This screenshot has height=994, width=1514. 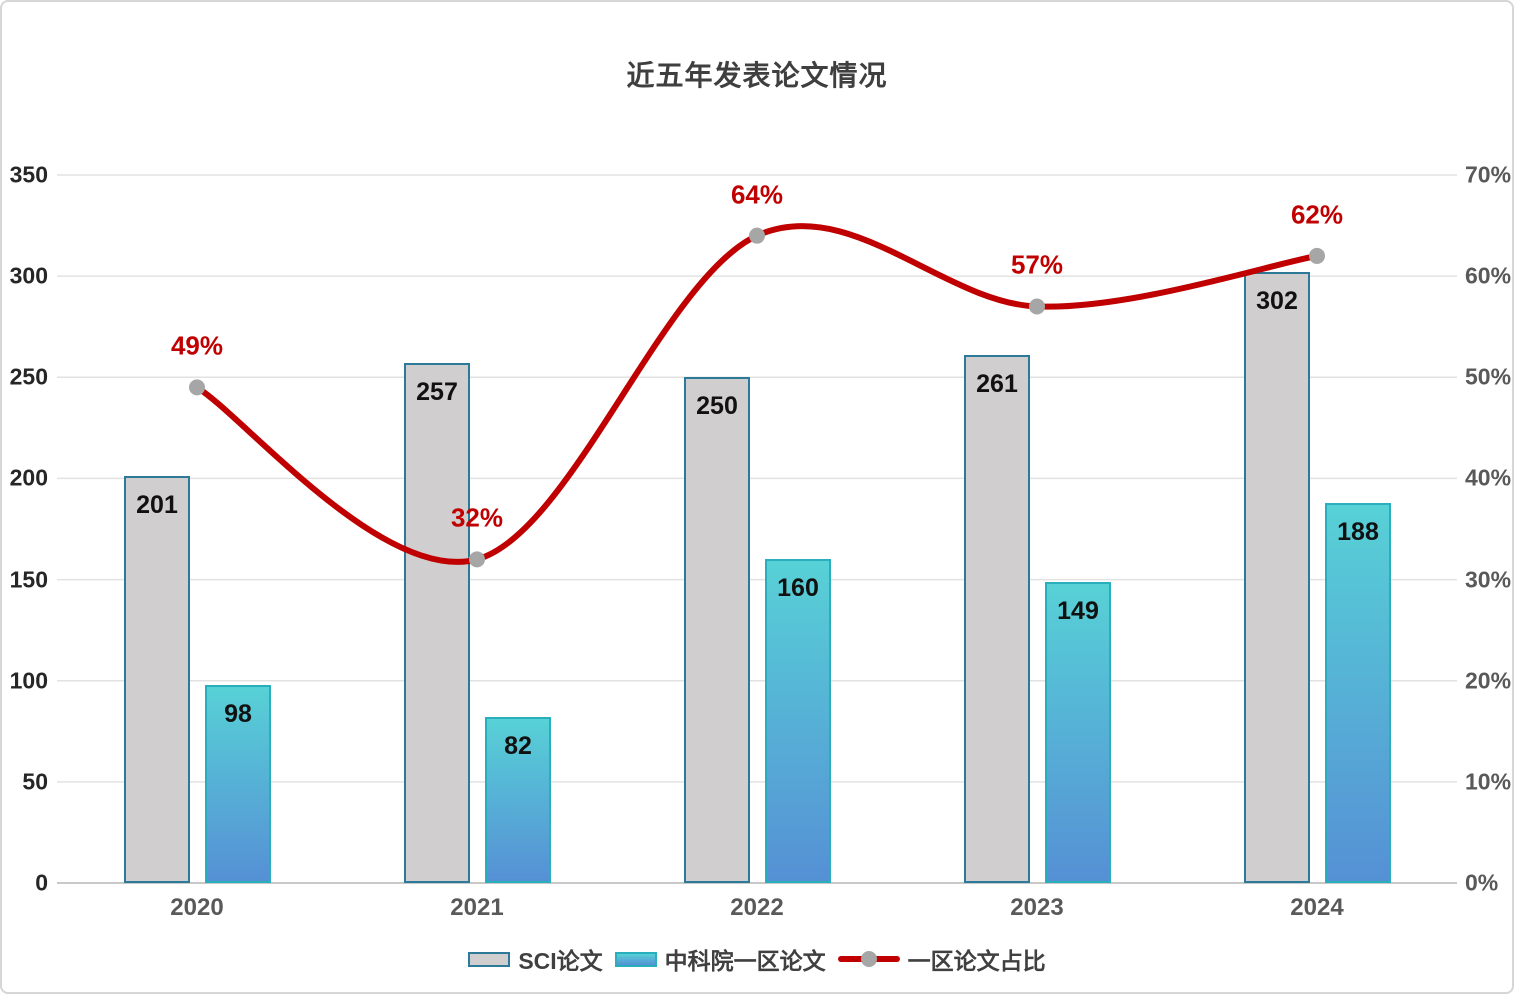 I want to click on legend-swatch-sci, so click(x=489, y=959).